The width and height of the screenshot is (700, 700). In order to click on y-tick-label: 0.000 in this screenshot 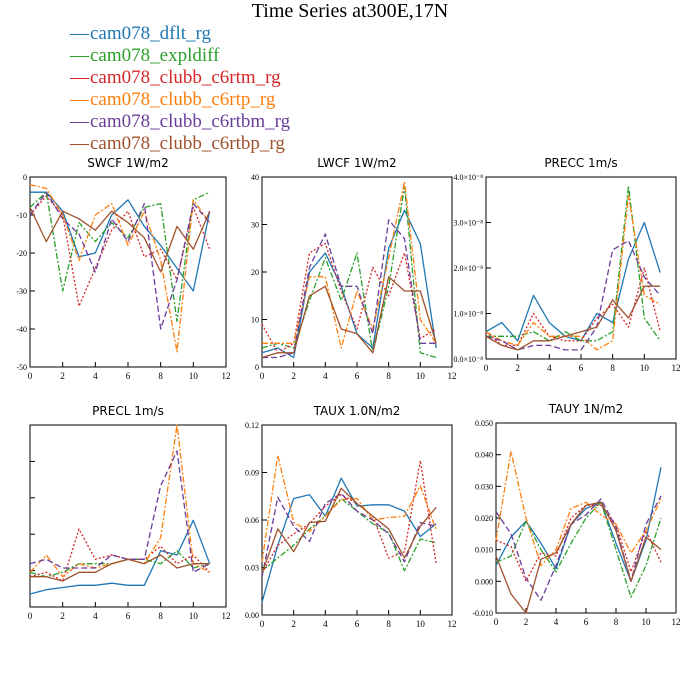, I will do `click(484, 581)`.